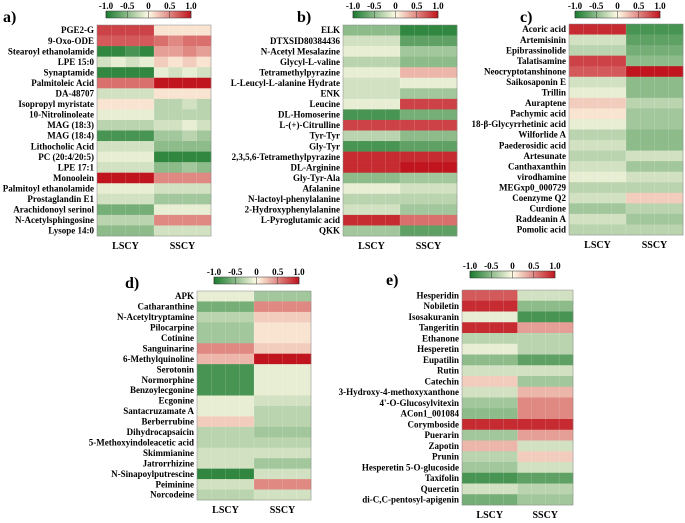  What do you see at coordinates (75, 94) in the screenshot?
I see `row-label: DA-48707` at bounding box center [75, 94].